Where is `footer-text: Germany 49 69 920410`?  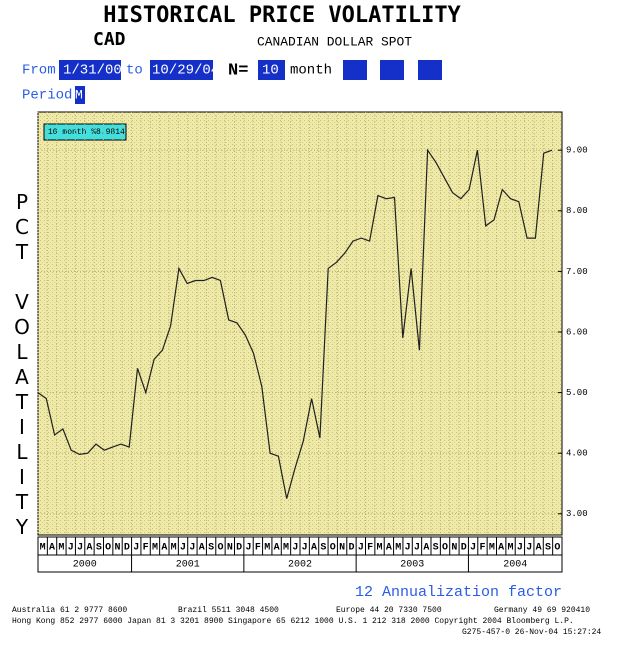
footer-text: Germany 49 69 920410 is located at coordinates (542, 610).